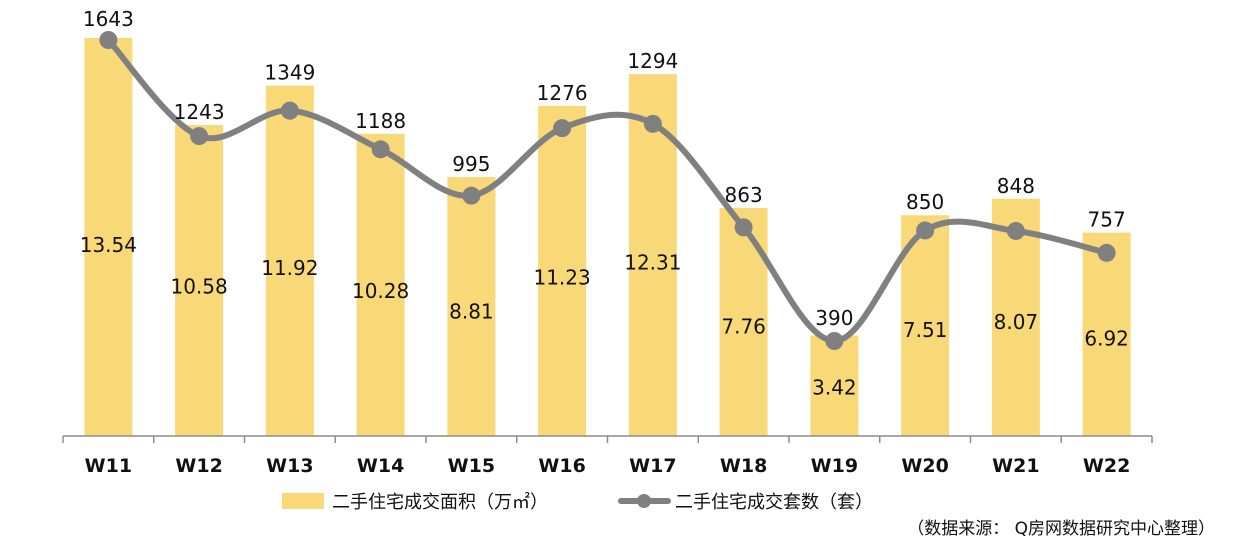  What do you see at coordinates (198, 287) in the screenshot?
I see `bar-value-label-W12: 10.58` at bounding box center [198, 287].